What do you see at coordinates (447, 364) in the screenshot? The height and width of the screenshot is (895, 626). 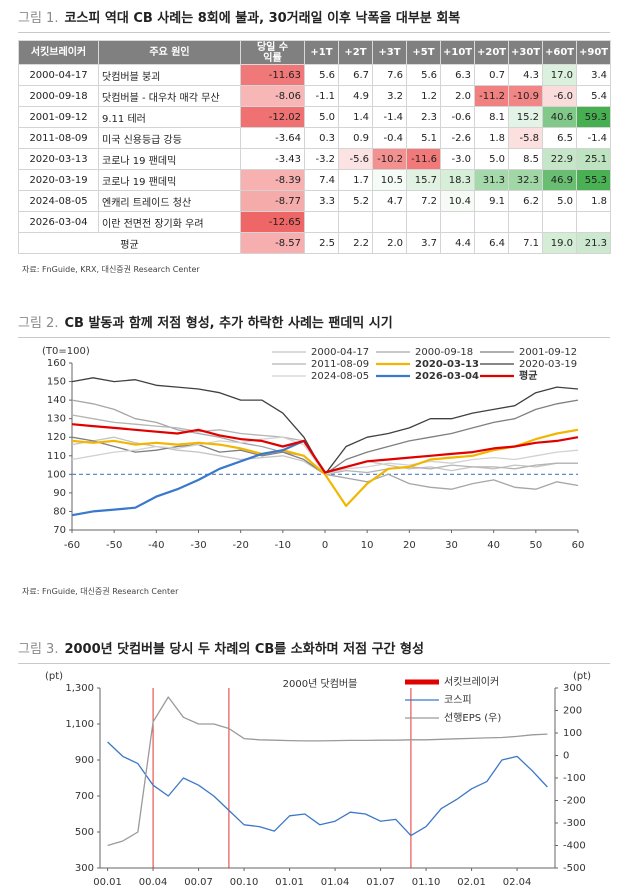 I see `legend-label: 2020-03-13` at bounding box center [447, 364].